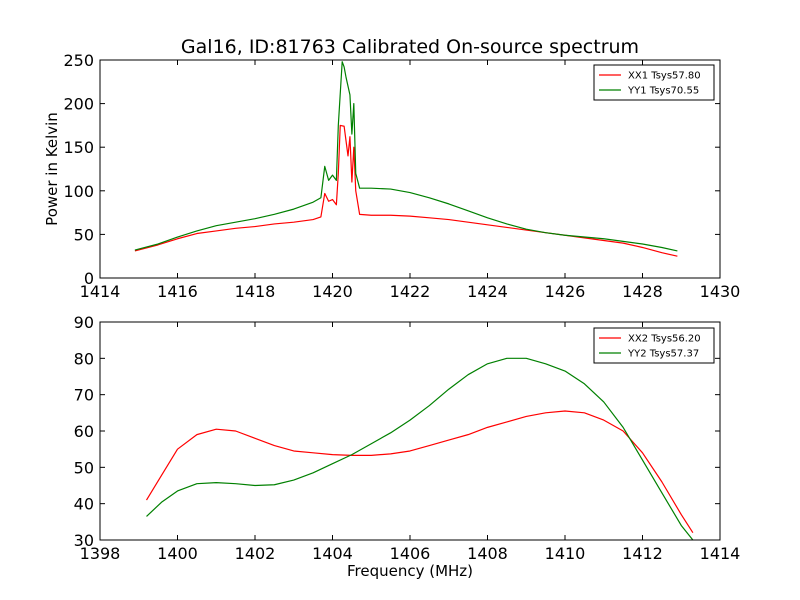 The height and width of the screenshot is (600, 800). What do you see at coordinates (410, 553) in the screenshot?
I see `x-tick-label: 1406` at bounding box center [410, 553].